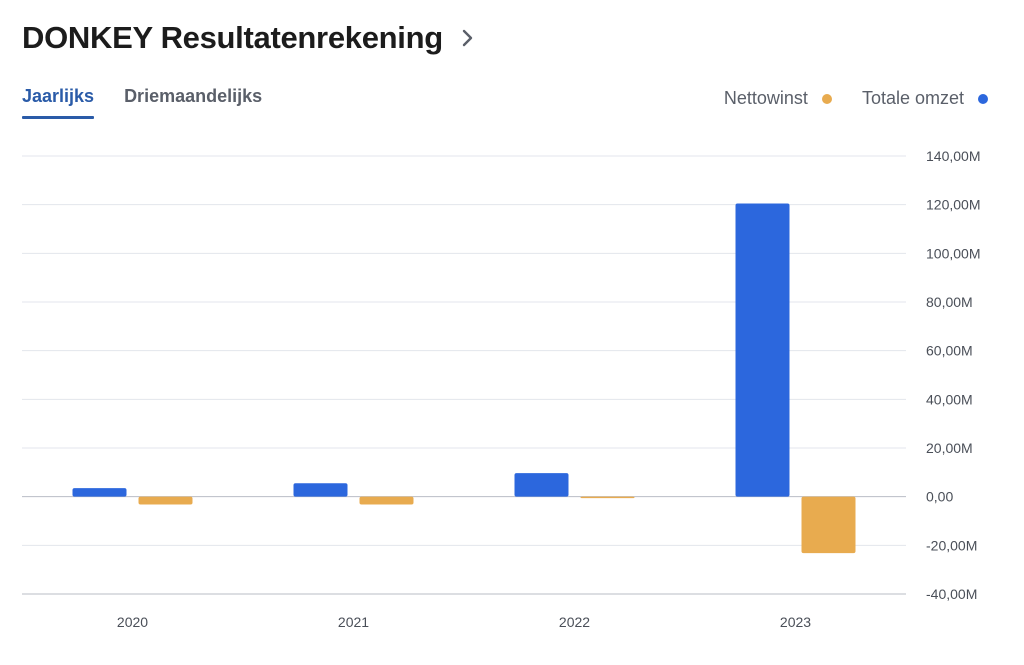 Image resolution: width=1024 pixels, height=665 pixels. What do you see at coordinates (951, 545) in the screenshot?
I see `y-tick-label: -20,00M` at bounding box center [951, 545].